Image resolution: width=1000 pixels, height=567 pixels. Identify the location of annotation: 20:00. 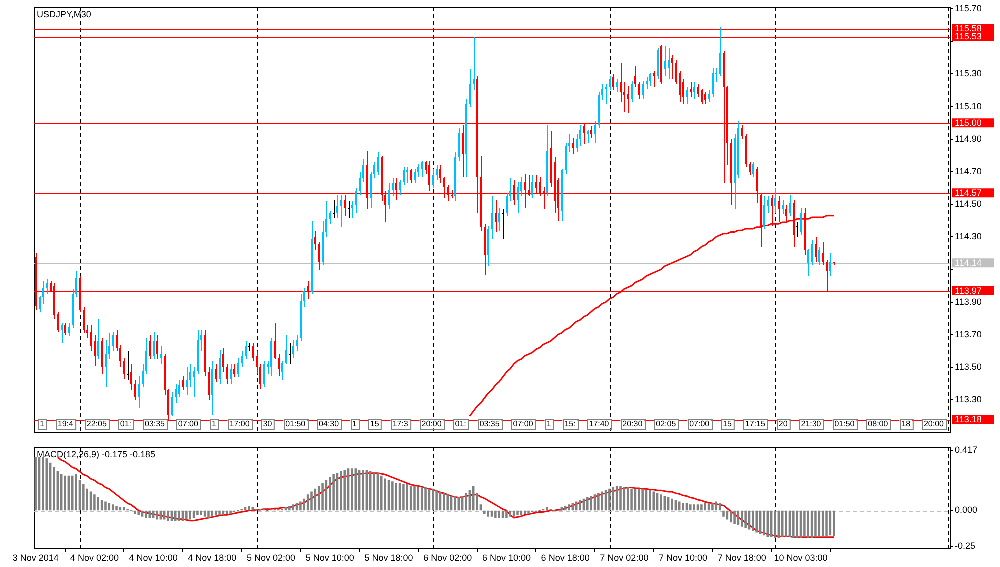
(934, 423).